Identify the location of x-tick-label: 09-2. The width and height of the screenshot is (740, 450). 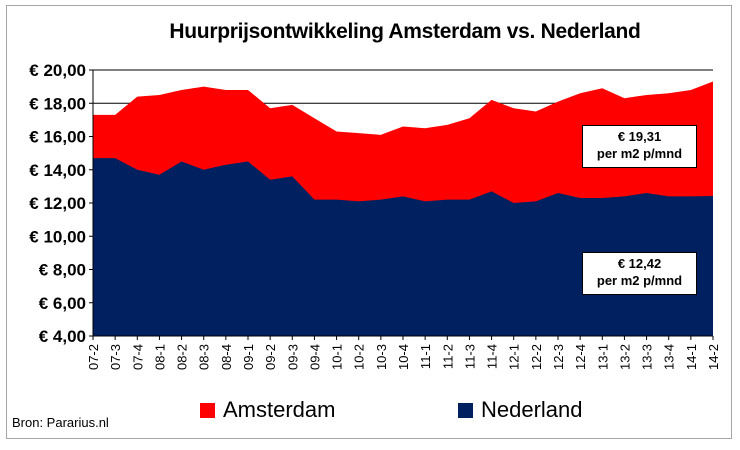
(270, 357).